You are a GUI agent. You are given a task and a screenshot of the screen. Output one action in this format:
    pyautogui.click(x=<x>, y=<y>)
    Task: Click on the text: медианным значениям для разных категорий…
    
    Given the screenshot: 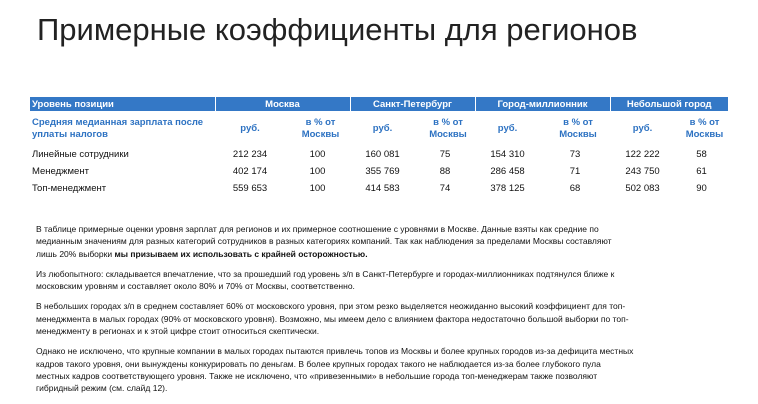 What is the action you would take?
    pyautogui.click(x=324, y=241)
    